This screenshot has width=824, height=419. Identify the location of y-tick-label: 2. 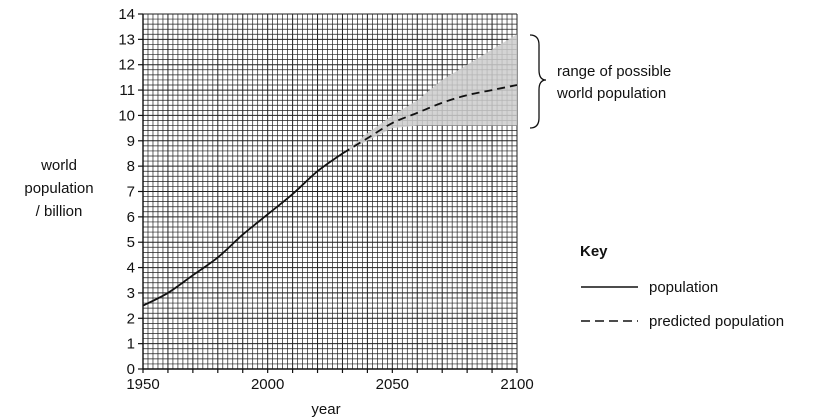
(131, 318).